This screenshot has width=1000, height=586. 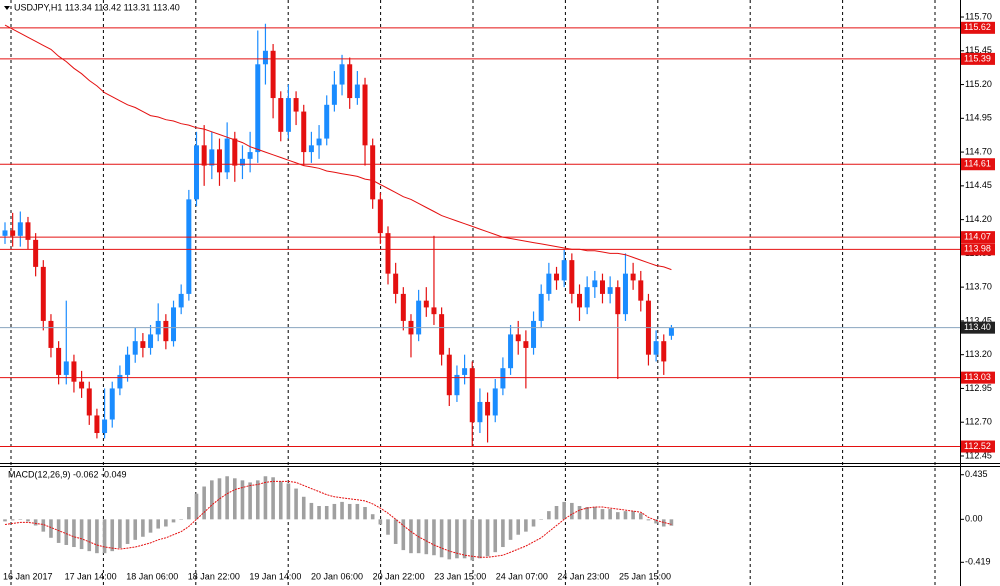 What do you see at coordinates (978, 151) in the screenshot?
I see `y-tick-label: 114.70` at bounding box center [978, 151].